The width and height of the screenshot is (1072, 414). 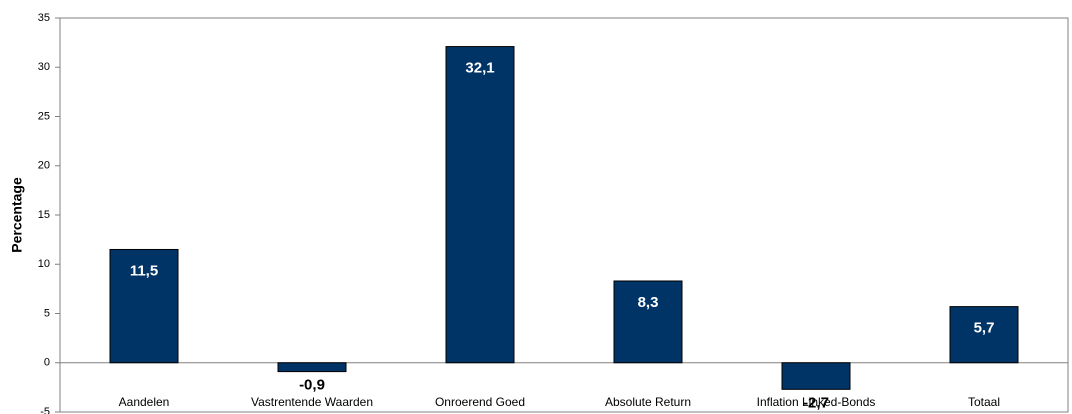 What do you see at coordinates (44, 18) in the screenshot?
I see `y-tick-label: 35` at bounding box center [44, 18].